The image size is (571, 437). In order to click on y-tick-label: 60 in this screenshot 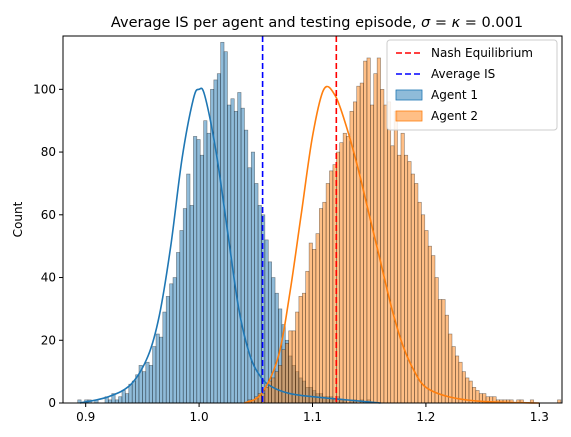, I will do `click(48, 215)`.